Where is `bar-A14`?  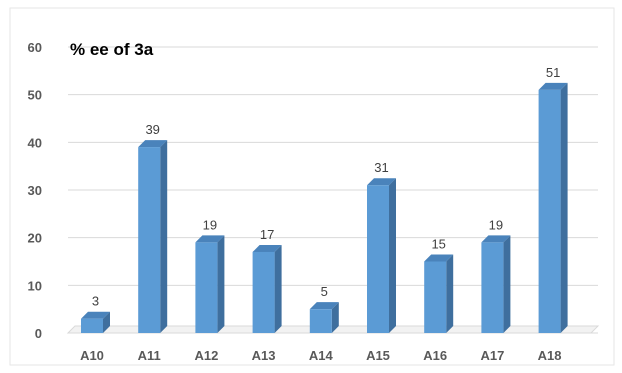 bar-A14 is located at coordinates (324, 317).